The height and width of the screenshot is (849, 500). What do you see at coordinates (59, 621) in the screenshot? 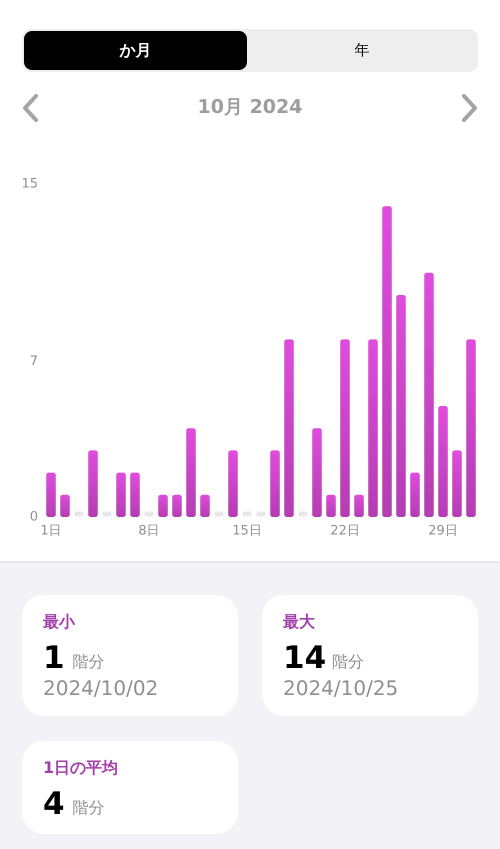
I see `text: 最小` at bounding box center [59, 621].